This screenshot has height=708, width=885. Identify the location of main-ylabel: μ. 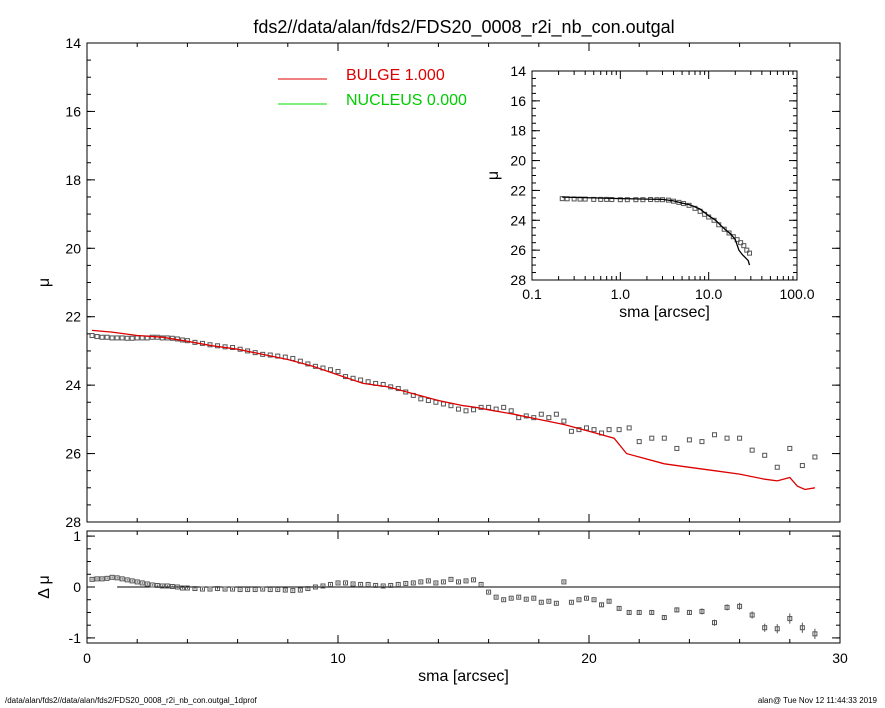
(44, 282).